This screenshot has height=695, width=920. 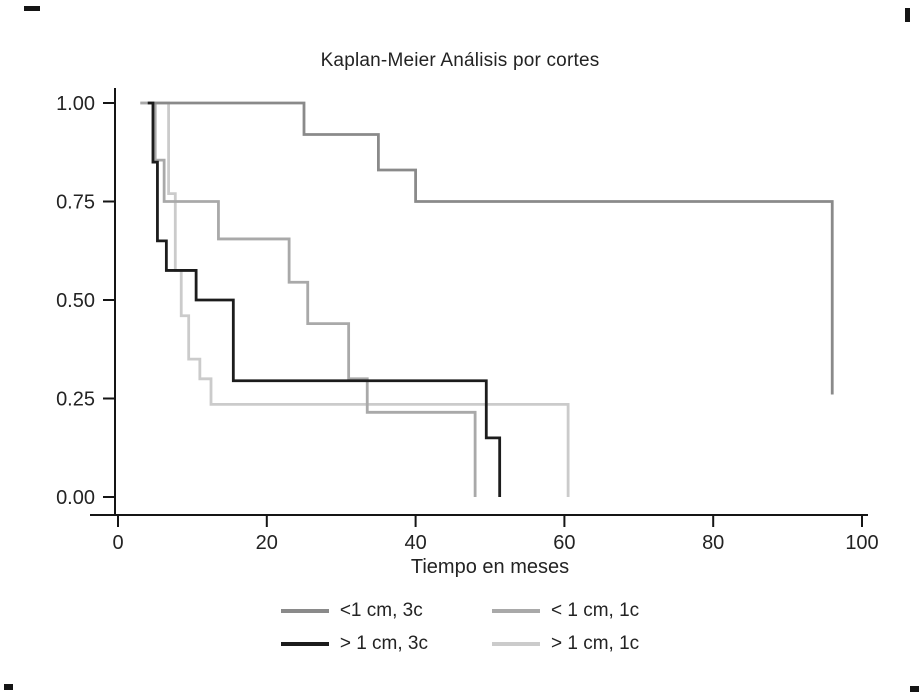 I want to click on legend-item-3: > 1 cm, 3c, so click(x=354, y=644).